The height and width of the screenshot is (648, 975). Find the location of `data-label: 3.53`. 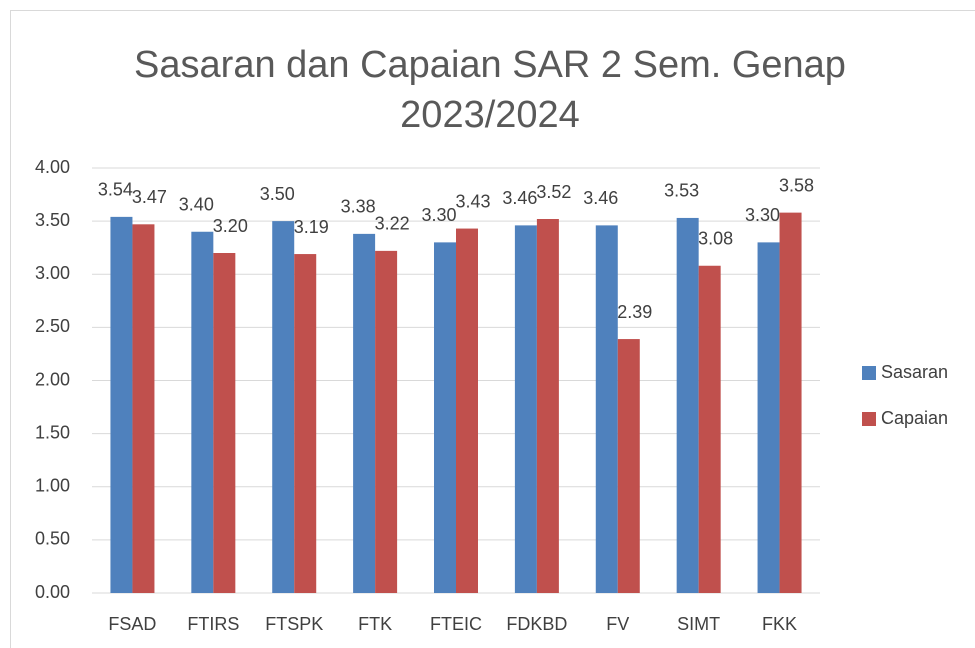

data-label: 3.53 is located at coordinates (681, 191).